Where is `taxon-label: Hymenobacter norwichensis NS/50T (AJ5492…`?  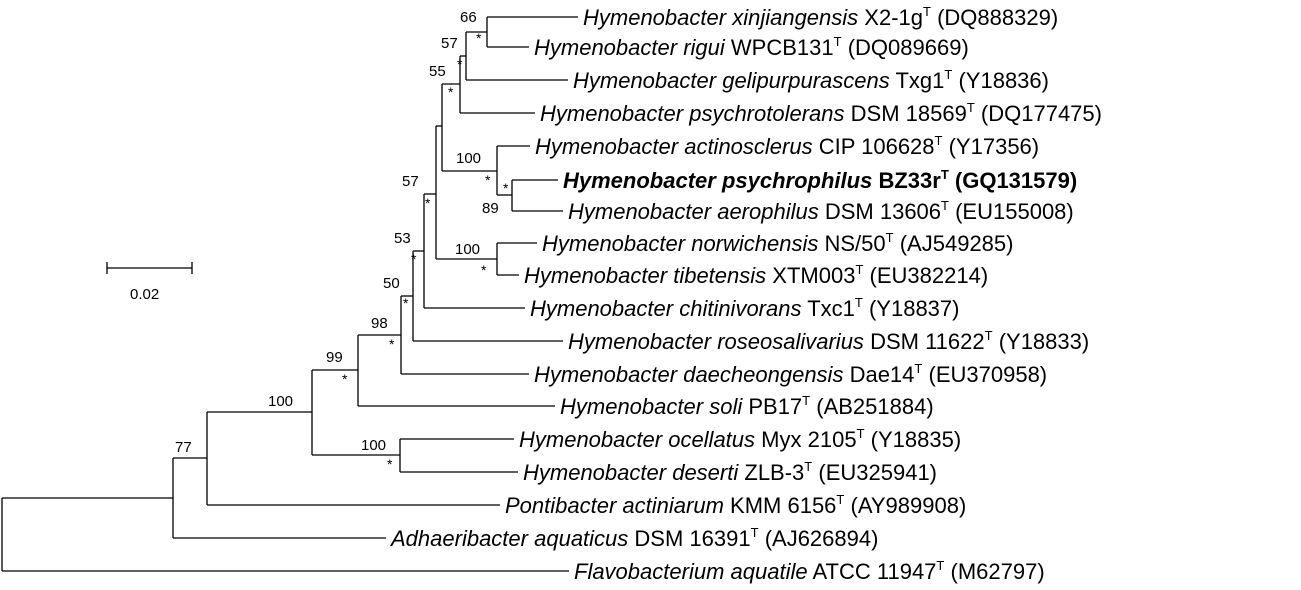
taxon-label: Hymenobacter norwichensis NS/50T (AJ5492… is located at coordinates (777, 243).